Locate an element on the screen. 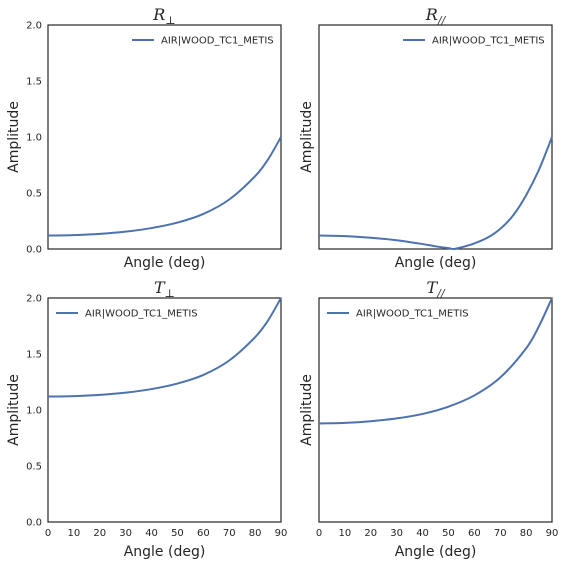  panel-title: T// is located at coordinates (435, 289).